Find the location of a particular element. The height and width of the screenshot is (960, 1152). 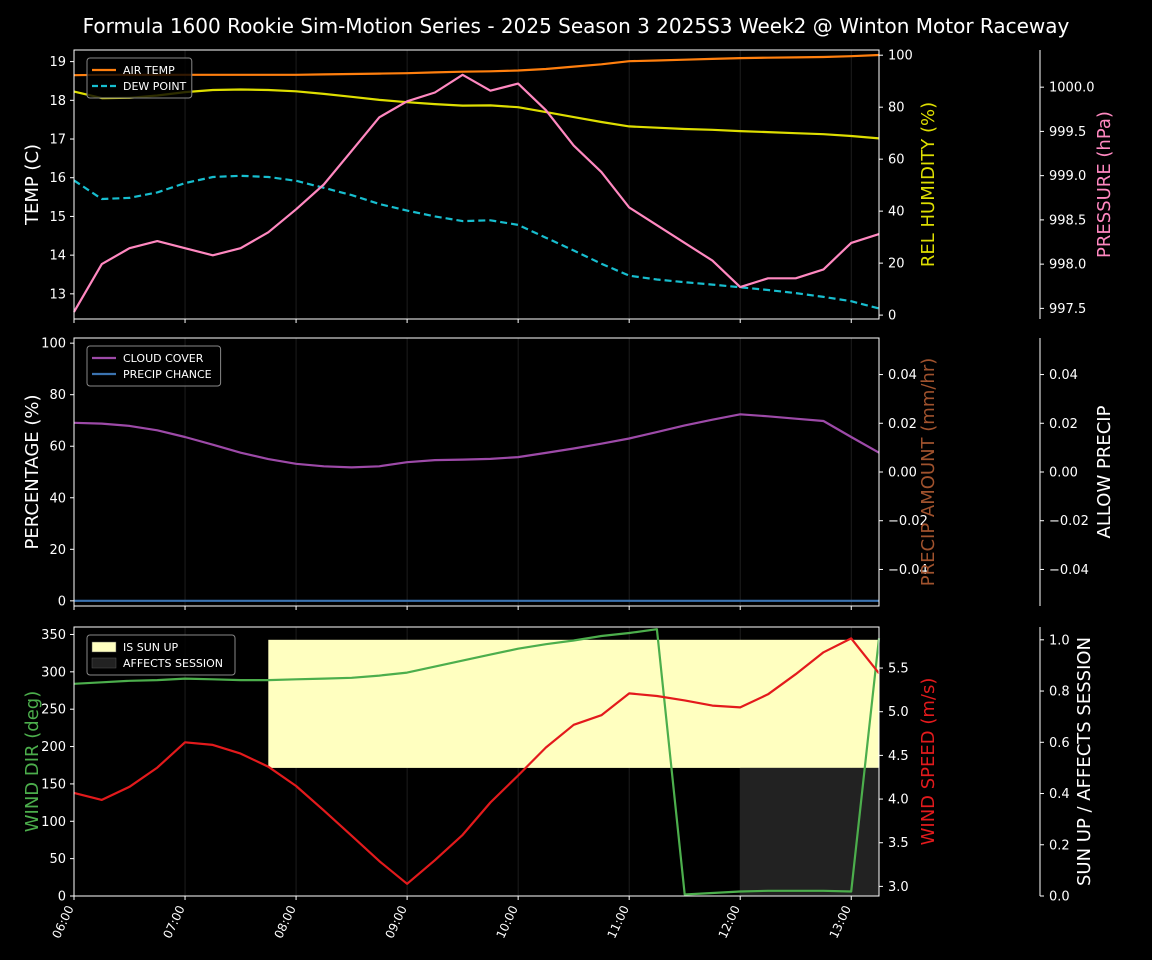

air-temp-line is located at coordinates (476, 65).